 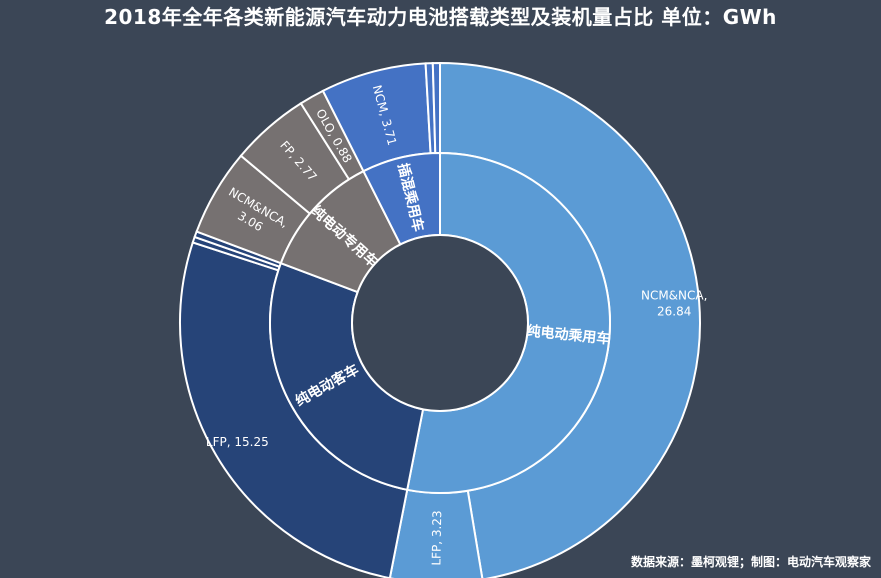 What do you see at coordinates (674, 304) in the screenshot?
I see `outer-label-ncm-nca-0: NCM&NCA, 26.84` at bounding box center [674, 304].